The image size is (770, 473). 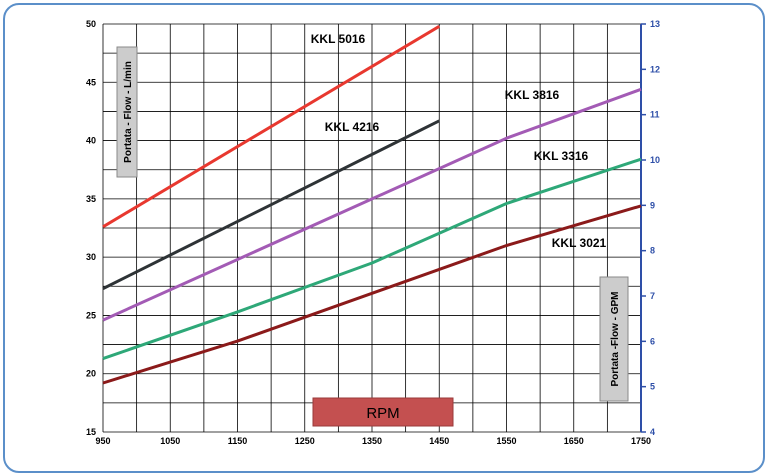 What do you see at coordinates (652, 251) in the screenshot?
I see `right-tick-label: 8` at bounding box center [652, 251].